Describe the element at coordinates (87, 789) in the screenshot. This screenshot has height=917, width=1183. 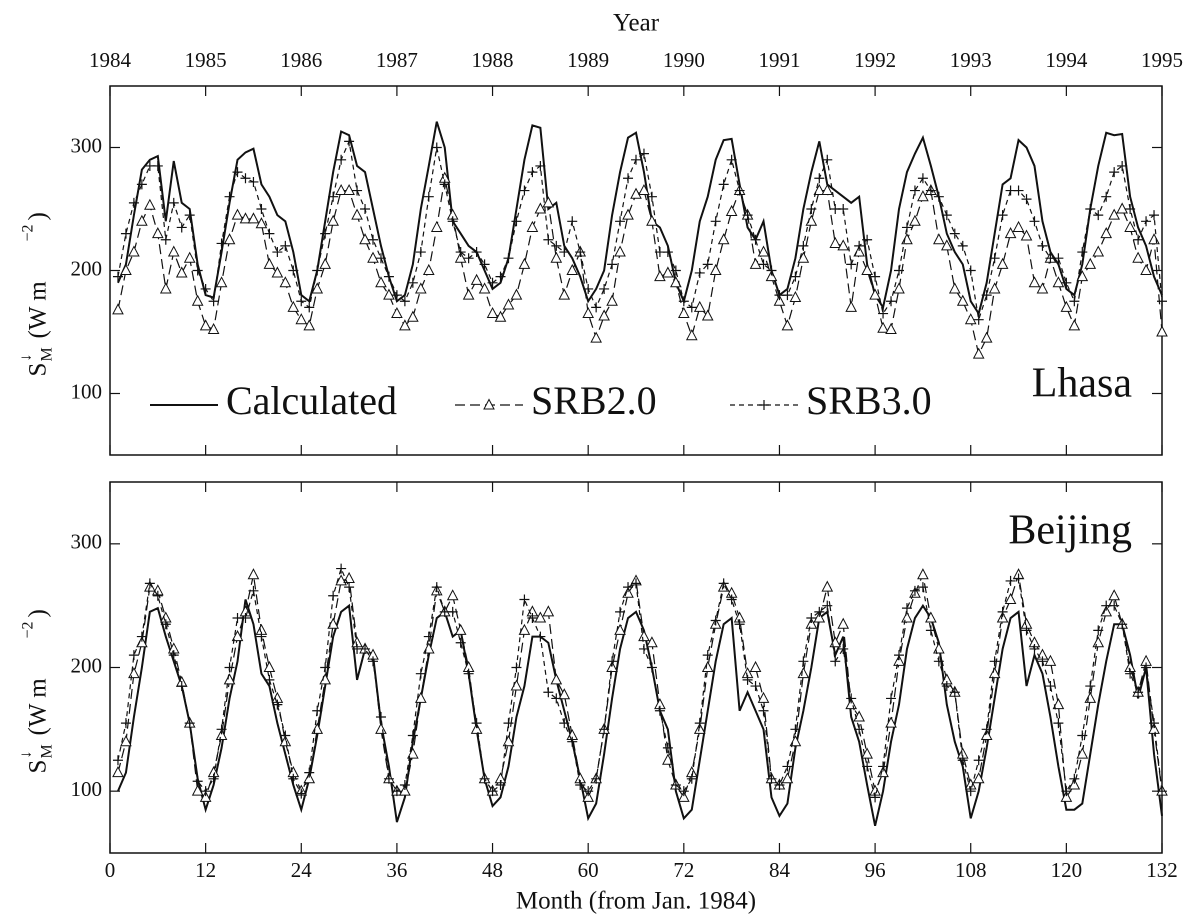
I see `y-tick-label: 100` at that location.